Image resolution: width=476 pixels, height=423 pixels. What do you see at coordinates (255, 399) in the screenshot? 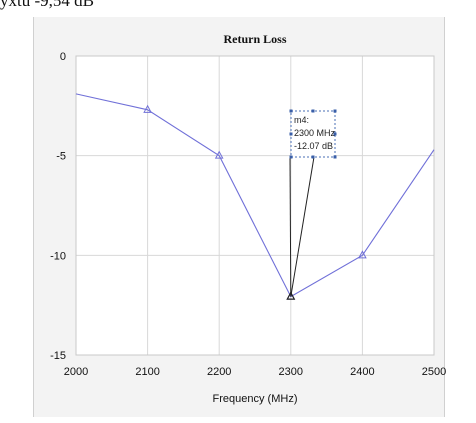
I see `x-axis-label: Frequency (MHz)` at bounding box center [255, 399].